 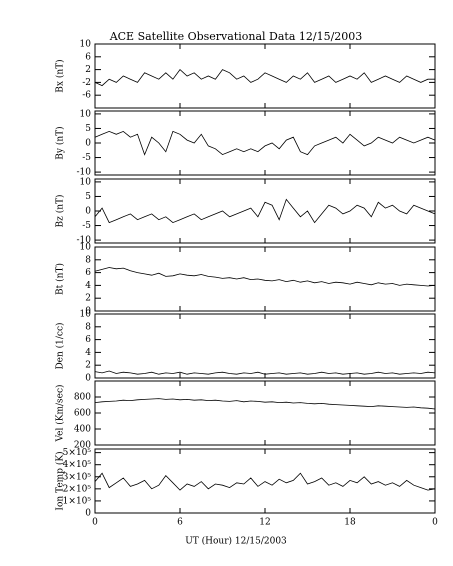 I want to click on y-tick-label: 5×10⁵, so click(x=77, y=453).